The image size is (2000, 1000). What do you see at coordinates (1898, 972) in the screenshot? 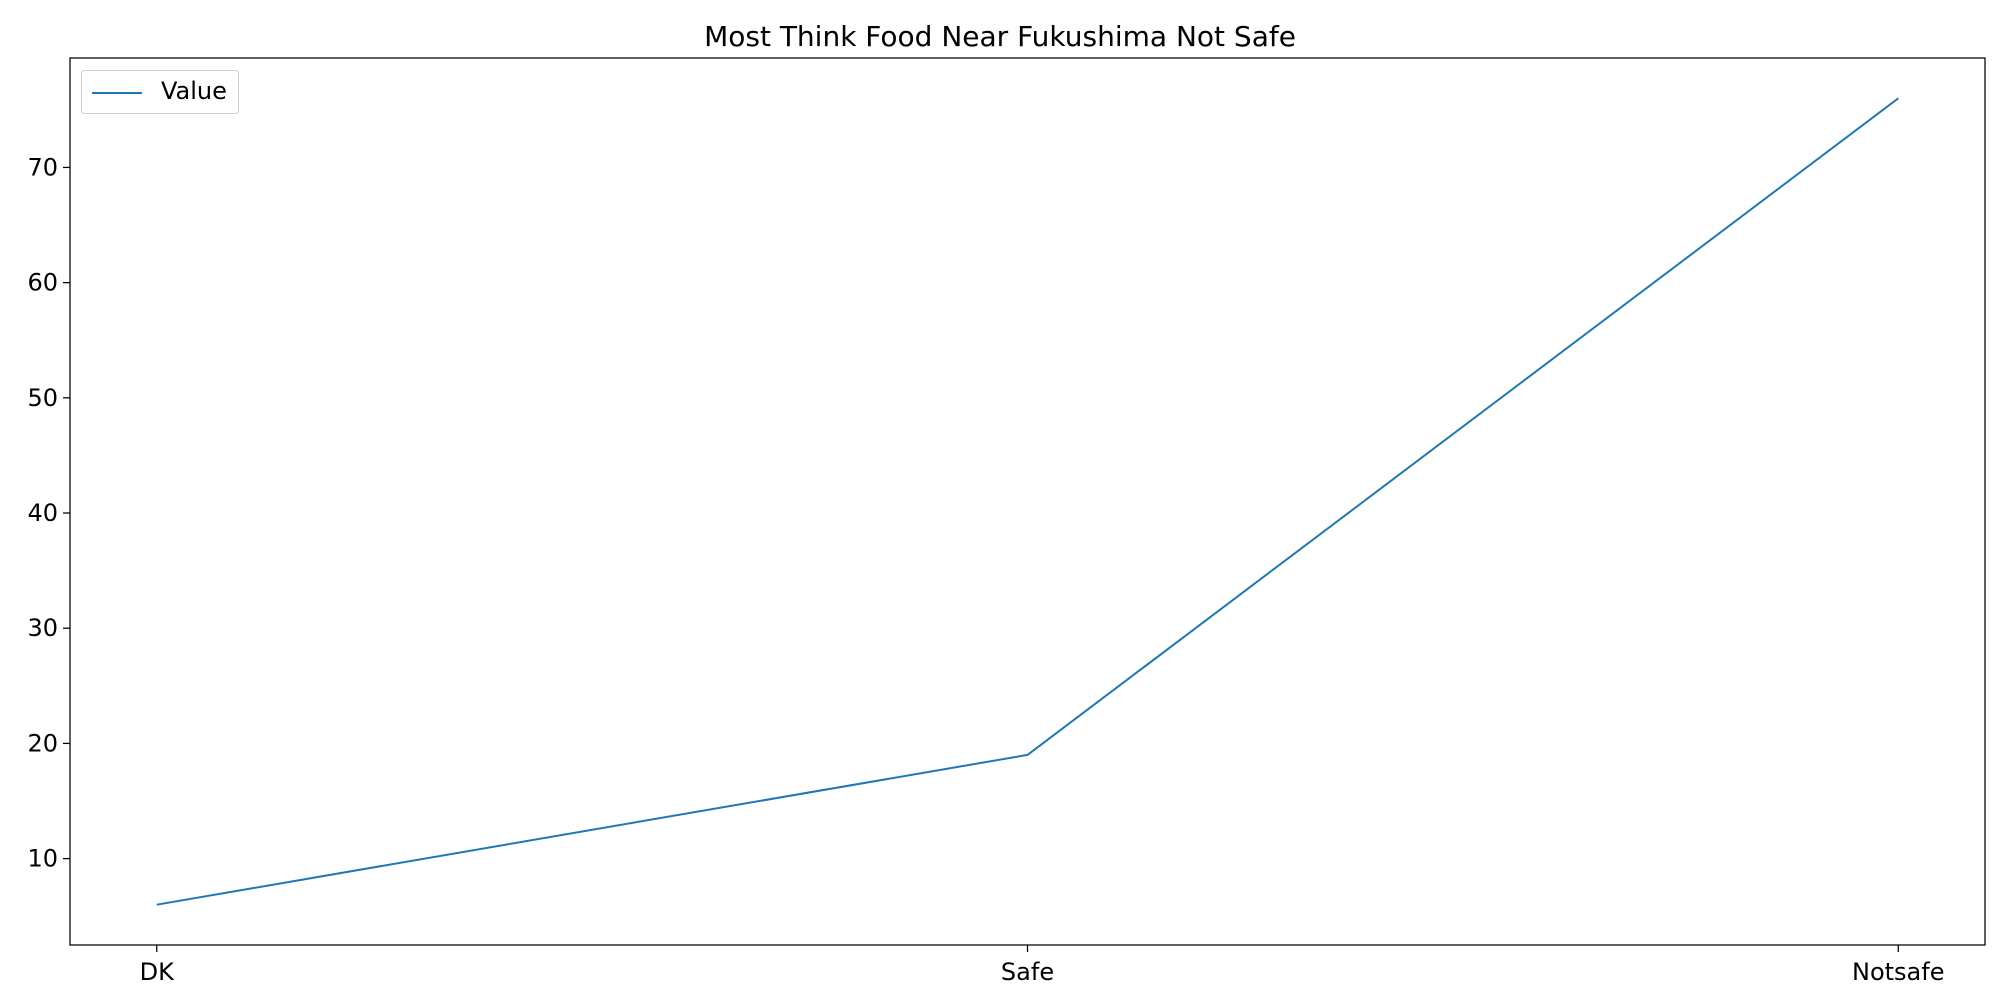
I see `x-tick-label: Notsafe` at bounding box center [1898, 972].